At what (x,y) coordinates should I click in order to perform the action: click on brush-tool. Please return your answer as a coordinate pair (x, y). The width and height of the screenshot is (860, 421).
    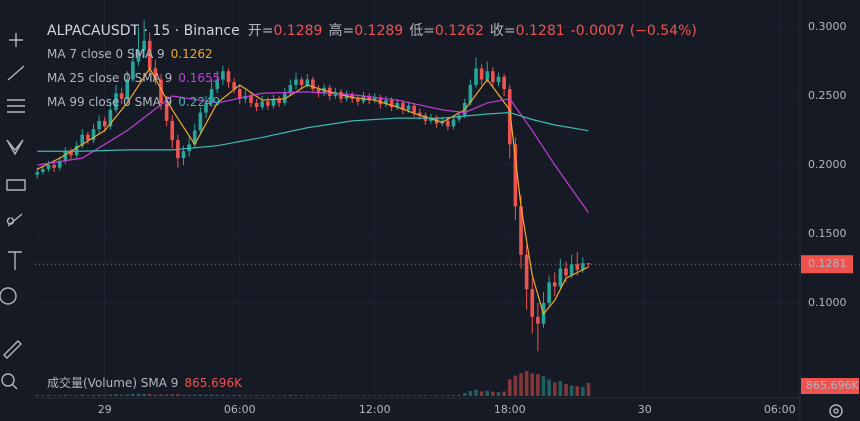
    Looking at the image, I should click on (14, 220).